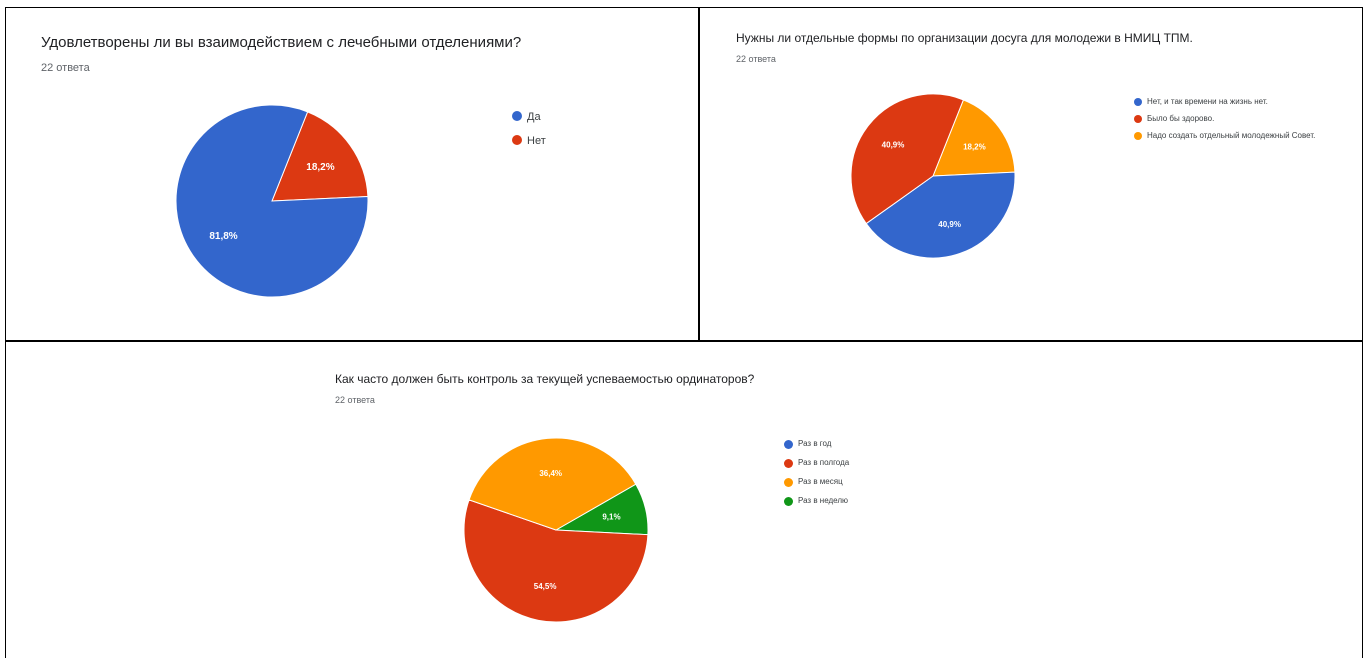  I want to click on legend-label: Нет, и так времени на жизнь нет., so click(1207, 101).